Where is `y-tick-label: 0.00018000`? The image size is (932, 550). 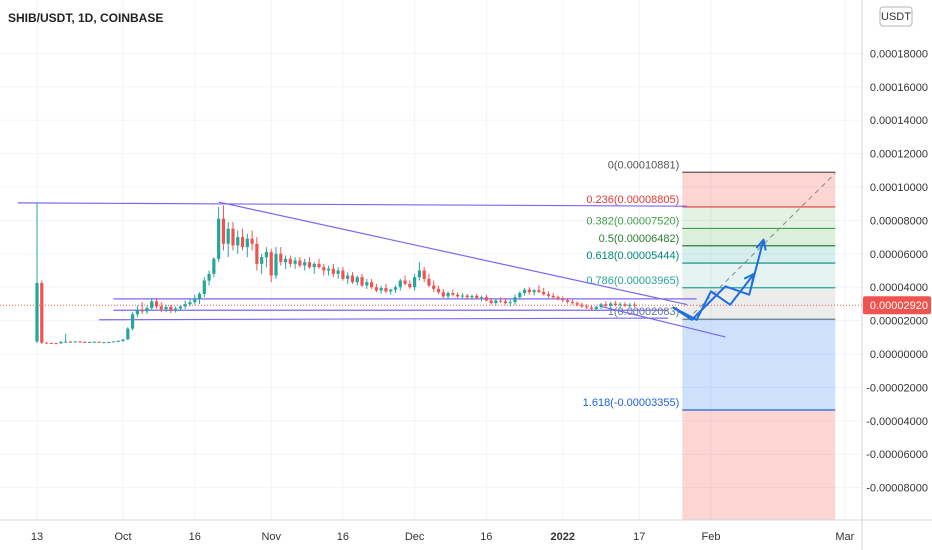
y-tick-label: 0.00018000 is located at coordinates (899, 54).